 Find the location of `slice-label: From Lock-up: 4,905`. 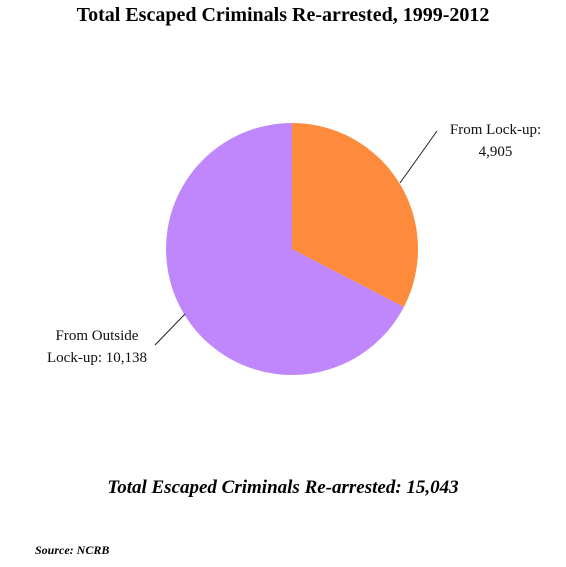

slice-label: From Lock-up: 4,905 is located at coordinates (495, 141).